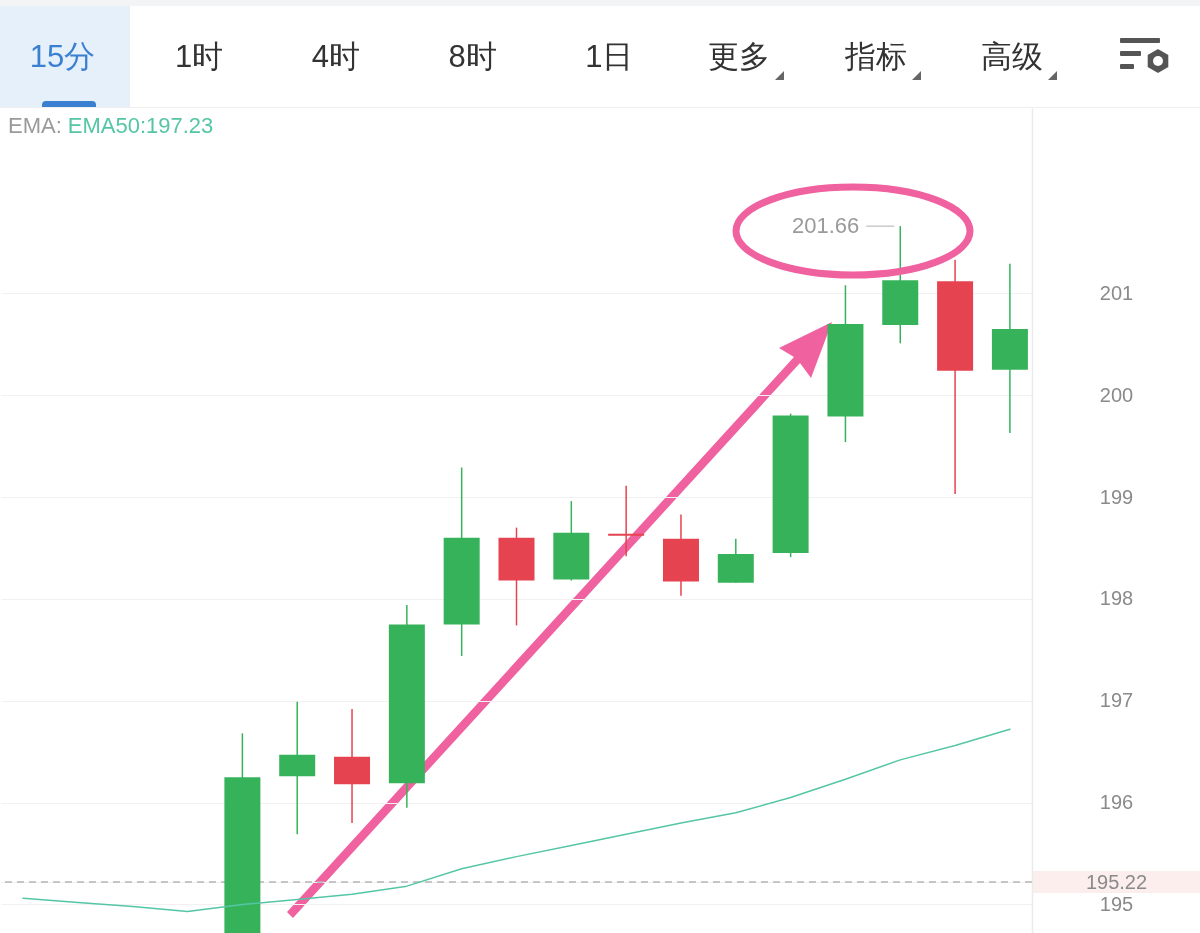 Image resolution: width=1200 pixels, height=933 pixels. What do you see at coordinates (1116, 292) in the screenshot?
I see `y-tick-label: 201` at bounding box center [1116, 292].